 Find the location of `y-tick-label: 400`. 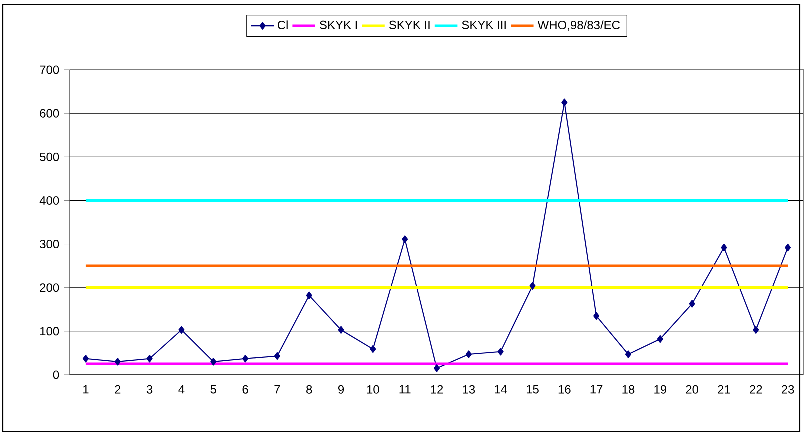

y-tick-label: 400 is located at coordinates (50, 200).